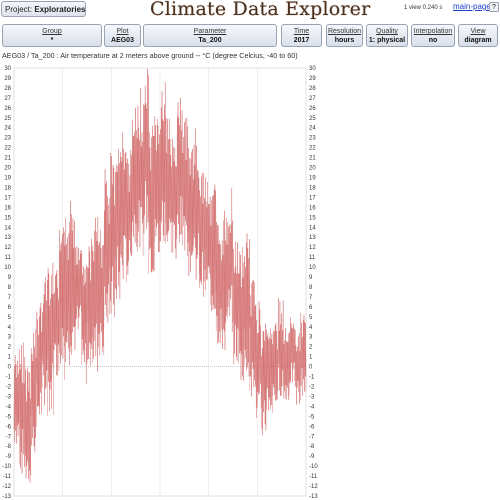 The width and height of the screenshot is (500, 500). I want to click on view-selector: View diagram, so click(478, 35).